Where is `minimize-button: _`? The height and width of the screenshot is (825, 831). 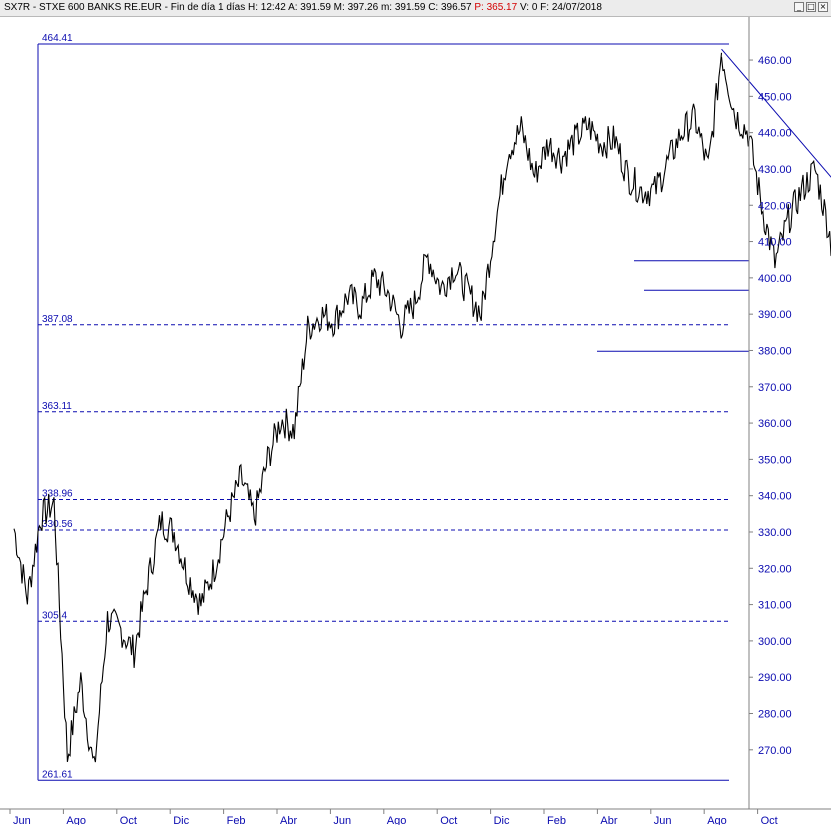 minimize-button: _ is located at coordinates (799, 7).